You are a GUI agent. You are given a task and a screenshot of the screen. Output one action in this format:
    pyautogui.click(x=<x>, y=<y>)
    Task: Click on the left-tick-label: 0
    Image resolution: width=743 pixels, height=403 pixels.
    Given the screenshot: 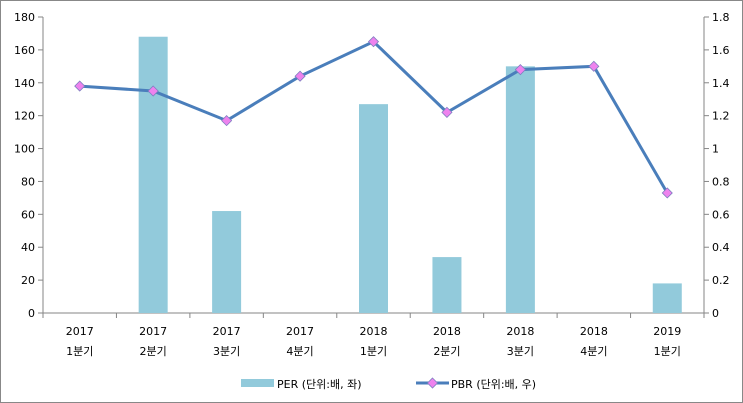 What is the action you would take?
    pyautogui.click(x=31, y=313)
    